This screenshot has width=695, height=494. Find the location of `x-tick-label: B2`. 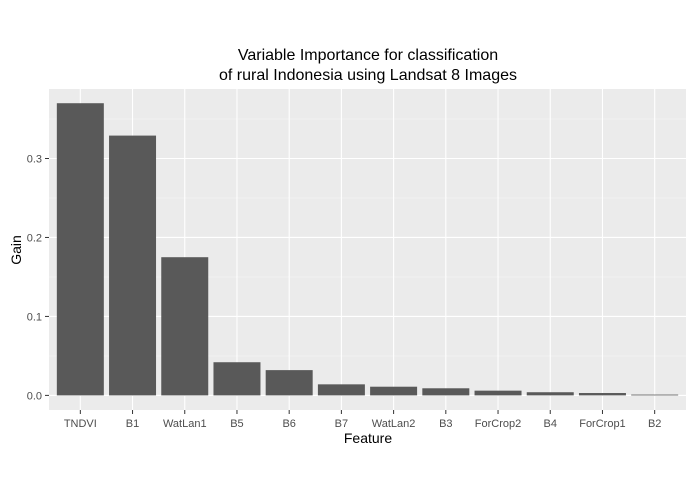

x-tick-label: B2 is located at coordinates (654, 424).